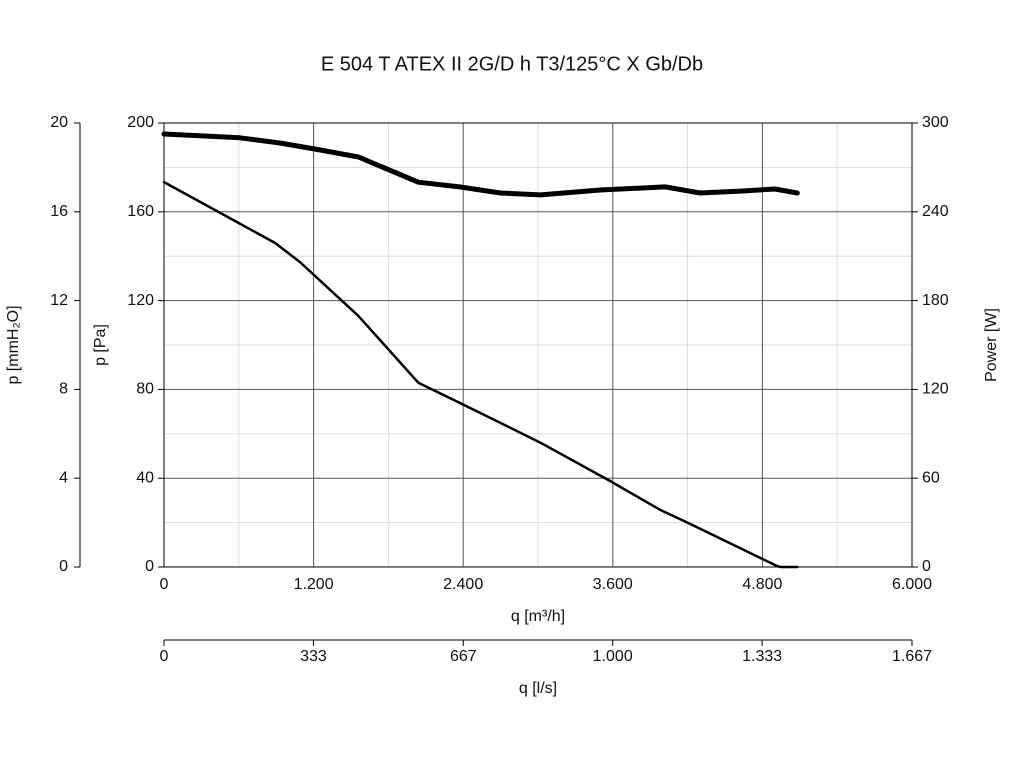  Describe the element at coordinates (931, 477) in the screenshot. I see `y2-tick-label: 60` at that location.